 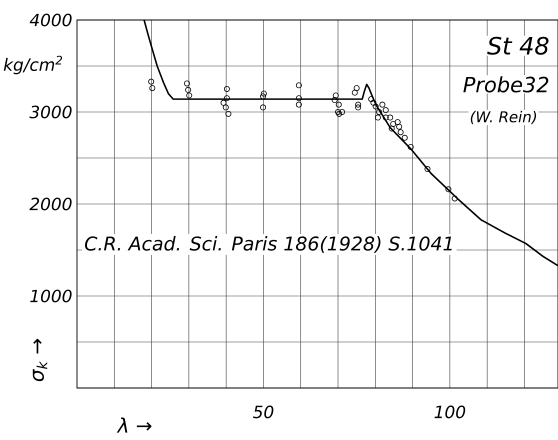 What do you see at coordinates (51, 20) in the screenshot?
I see `y-tick-label: 4000` at bounding box center [51, 20].